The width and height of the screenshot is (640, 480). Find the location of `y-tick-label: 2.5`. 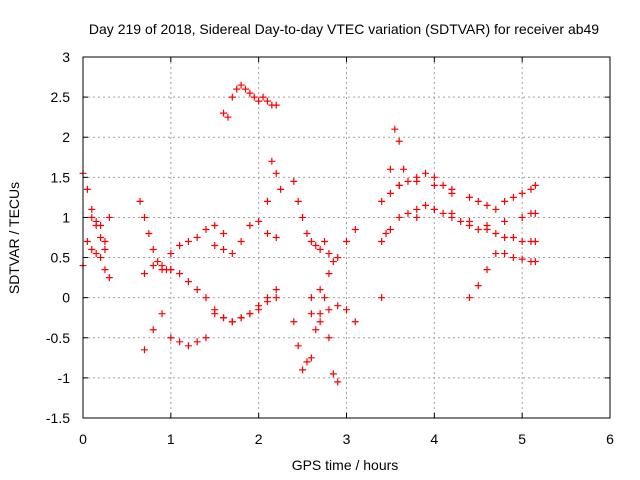

y-tick-label: 2.5 is located at coordinates (61, 97).